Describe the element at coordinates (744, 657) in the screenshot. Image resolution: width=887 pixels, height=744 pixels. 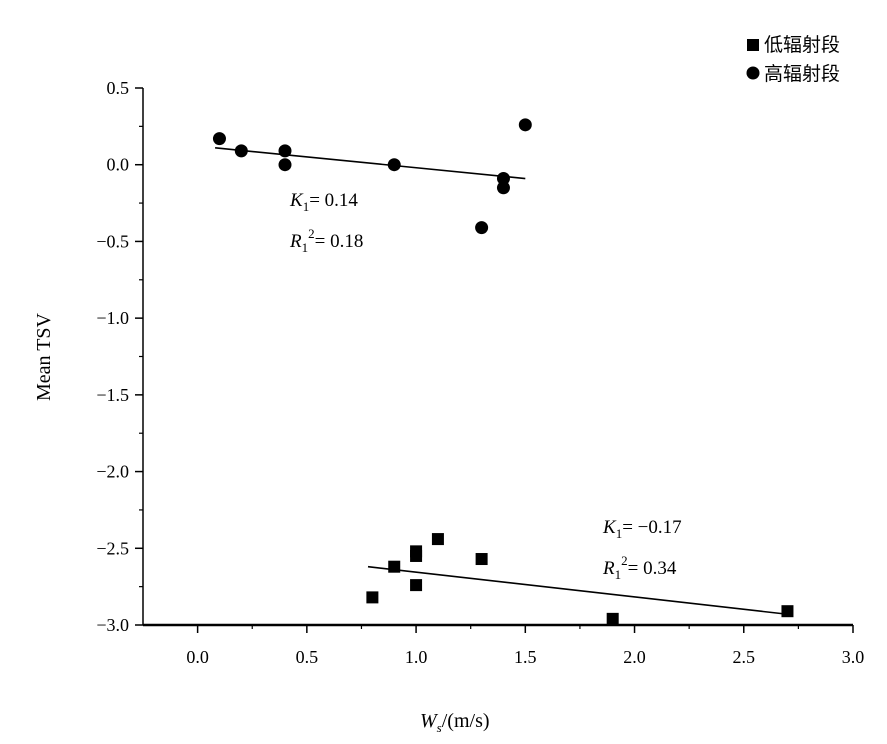
I see `x-tick-label: 2.5` at that location.